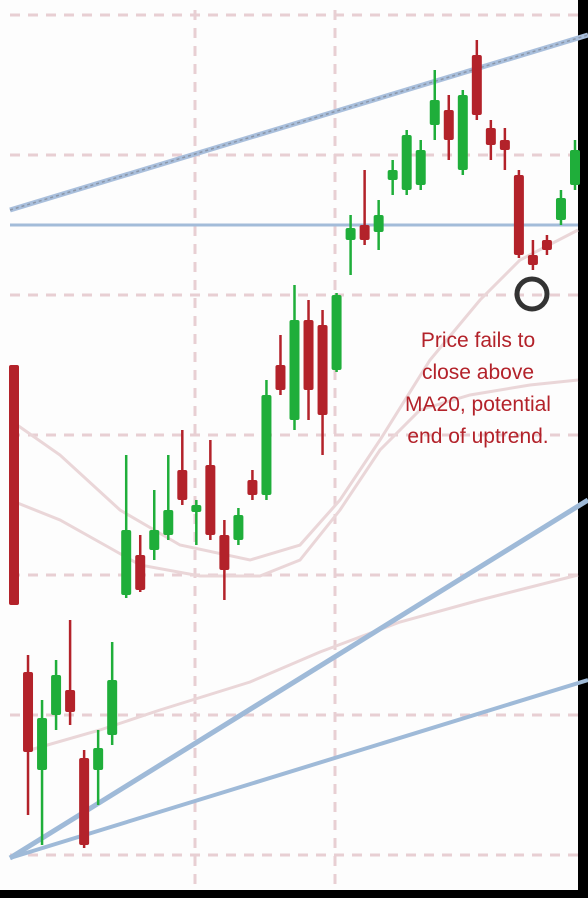 The image size is (588, 898). I want to click on annotation: MA20, potential, so click(478, 404).